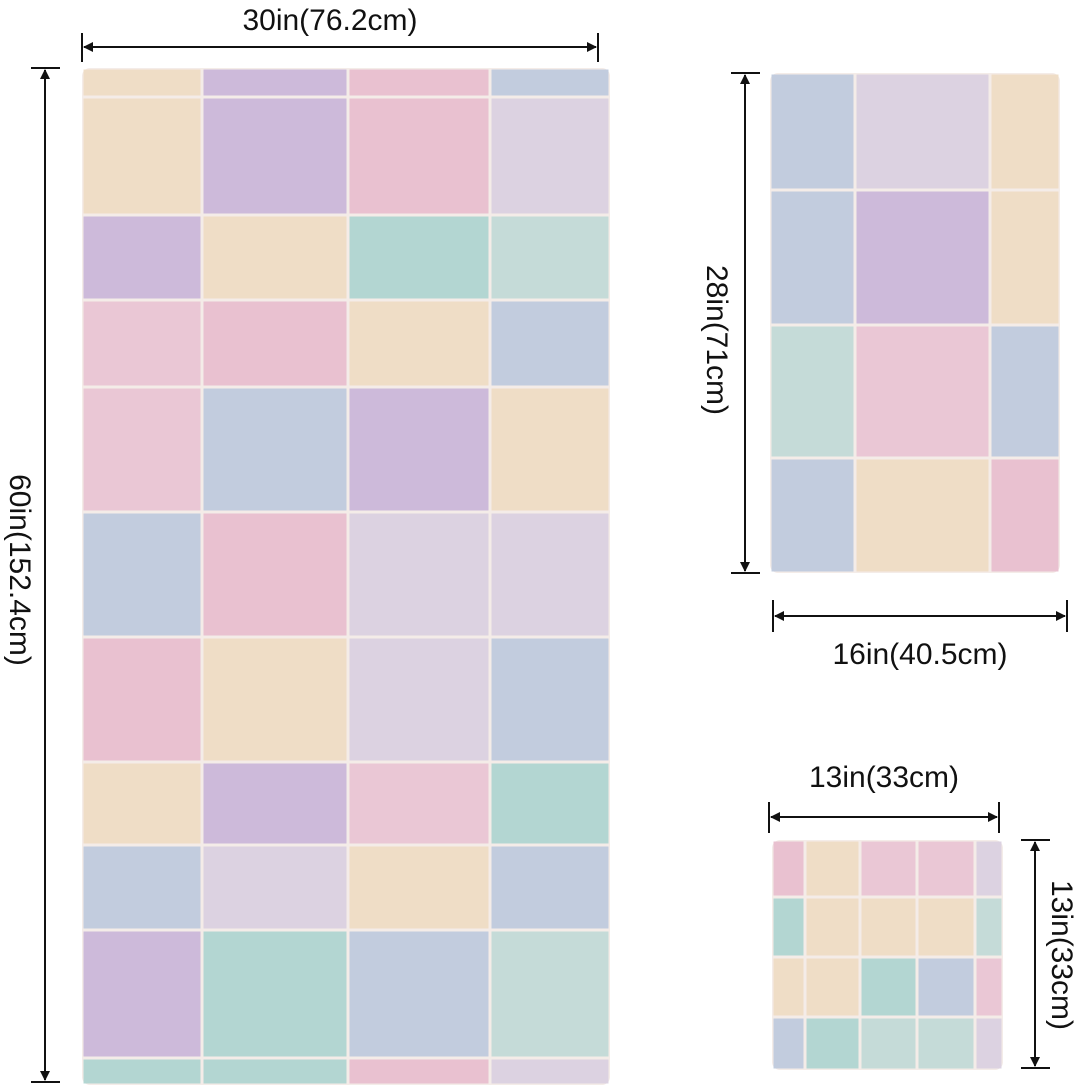 Image resolution: width=1080 pixels, height=1090 pixels. What do you see at coordinates (919, 654) in the screenshot?
I see `dimension-label: 16in(40.5cm)` at bounding box center [919, 654].